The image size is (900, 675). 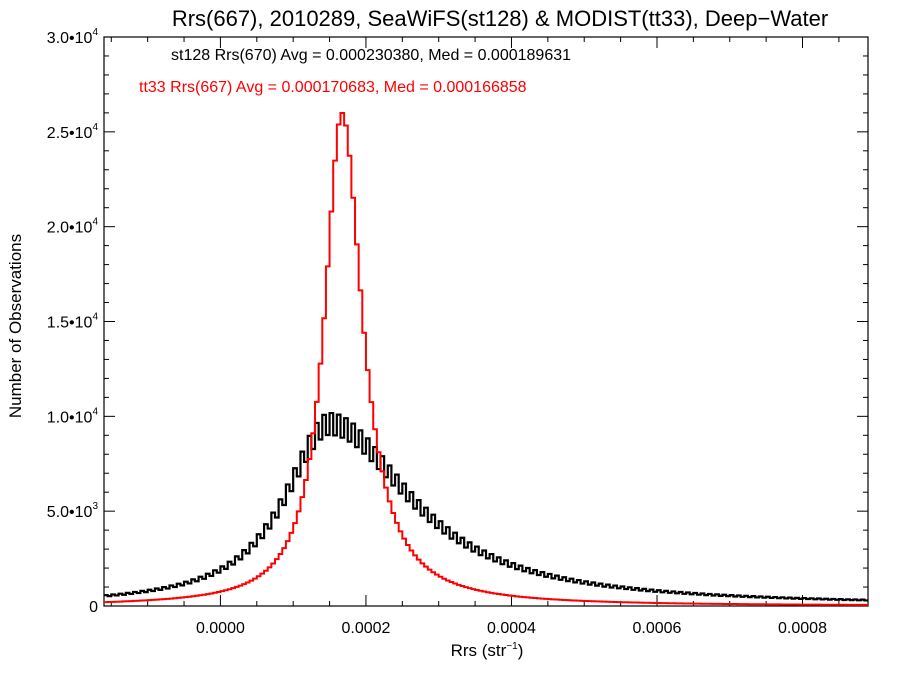 I want to click on x-tick-label: 0.0008, so click(x=802, y=628).